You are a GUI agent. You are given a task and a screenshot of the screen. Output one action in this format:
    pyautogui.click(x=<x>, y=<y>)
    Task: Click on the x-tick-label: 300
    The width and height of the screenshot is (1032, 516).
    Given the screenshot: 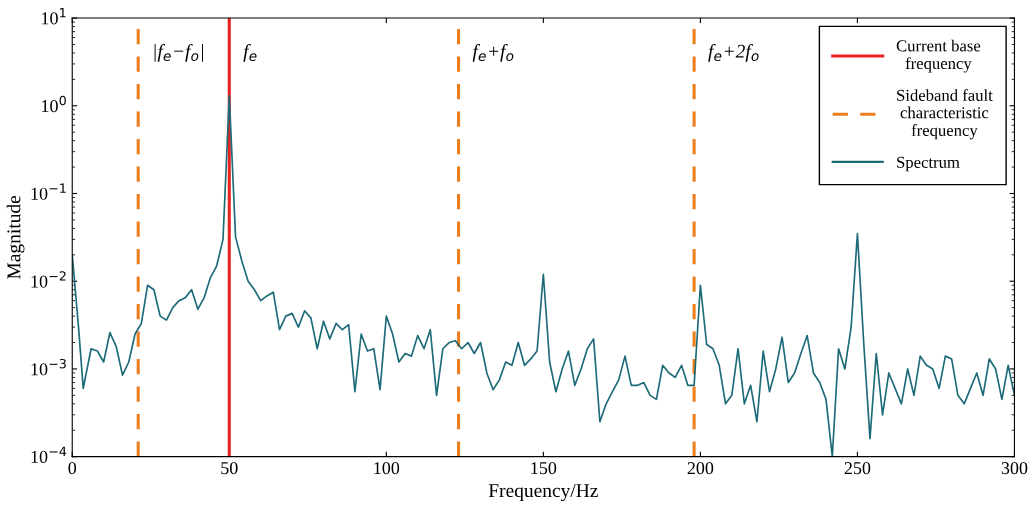 What is the action you would take?
    pyautogui.click(x=1014, y=468)
    